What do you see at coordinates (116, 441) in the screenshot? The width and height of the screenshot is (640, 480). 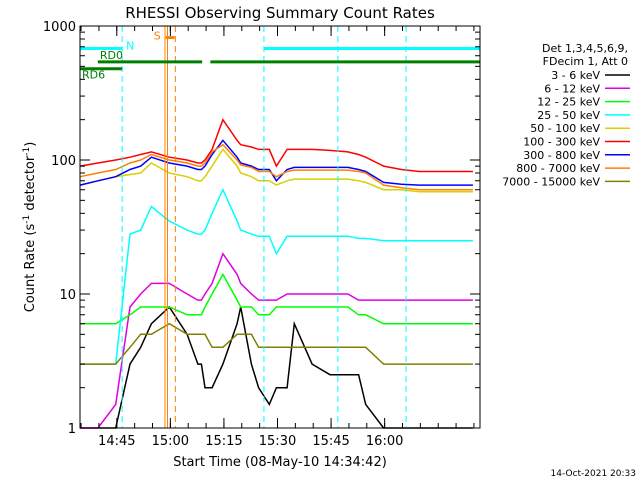 I see `x-tick-label: 14:45` at bounding box center [116, 441].